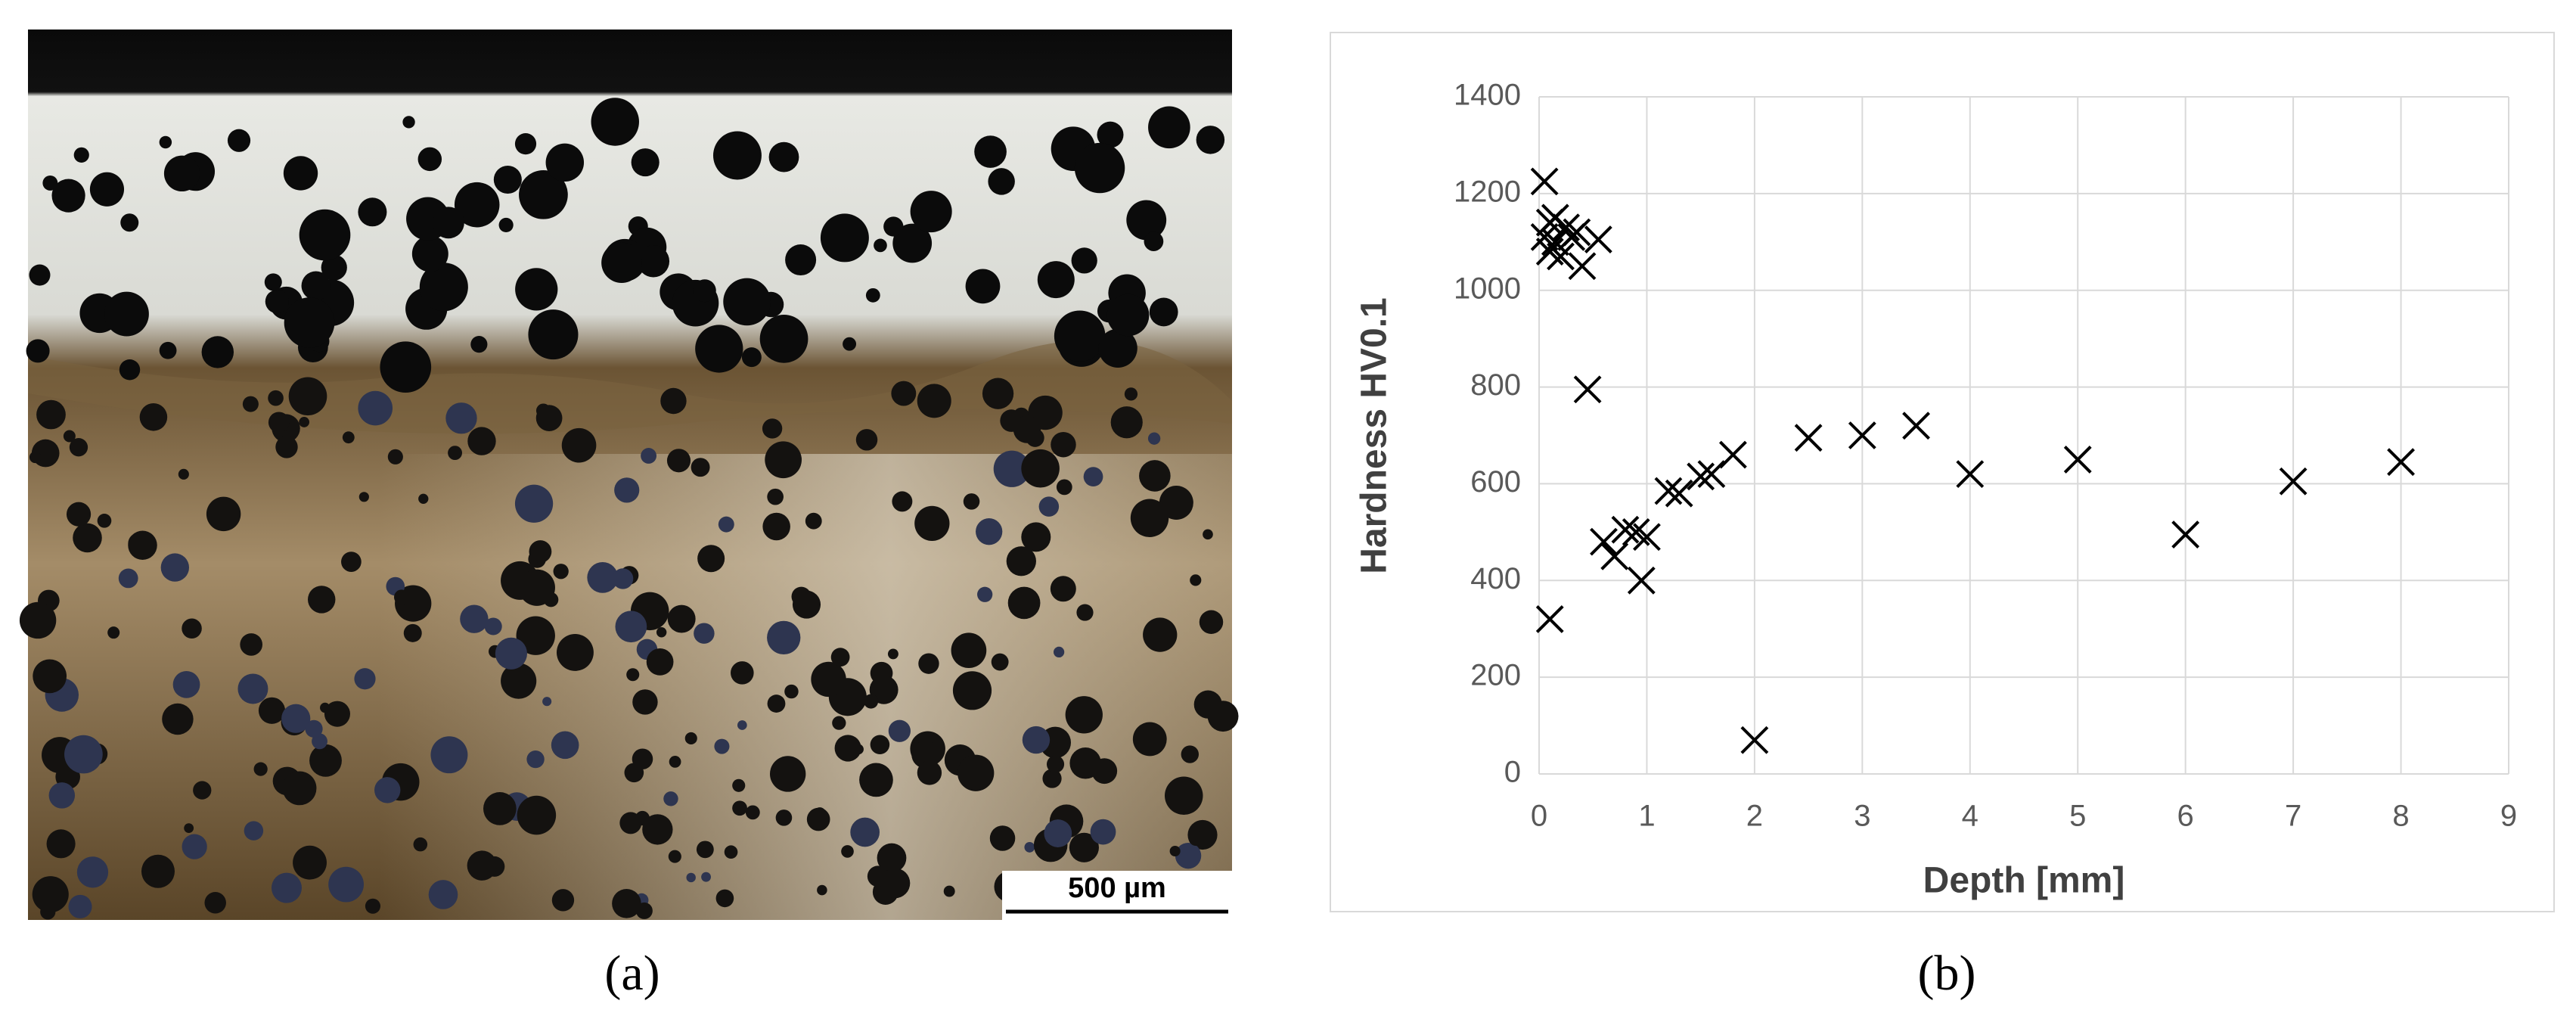 This screenshot has width=2576, height=1013. What do you see at coordinates (1947, 973) in the screenshot?
I see `caption-b: (b)` at bounding box center [1947, 973].